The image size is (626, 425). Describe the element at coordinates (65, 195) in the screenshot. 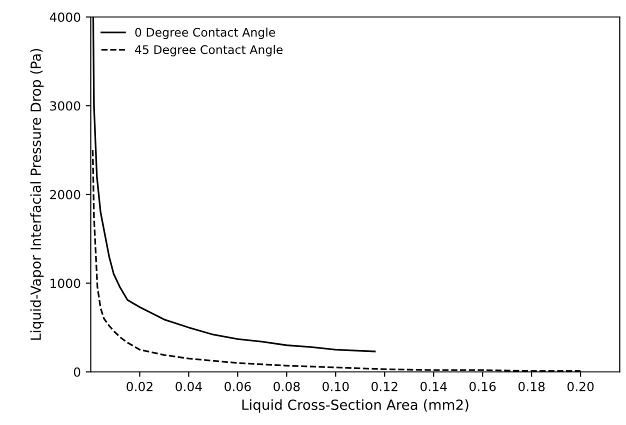

I see `y-tick-label: 2000` at that location.